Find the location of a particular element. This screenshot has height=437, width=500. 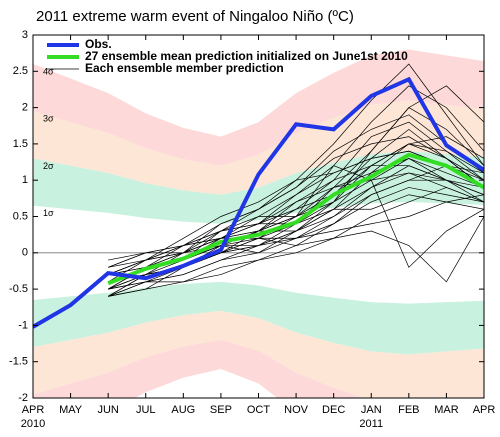

x-tick-label: MAR is located at coordinates (446, 410).